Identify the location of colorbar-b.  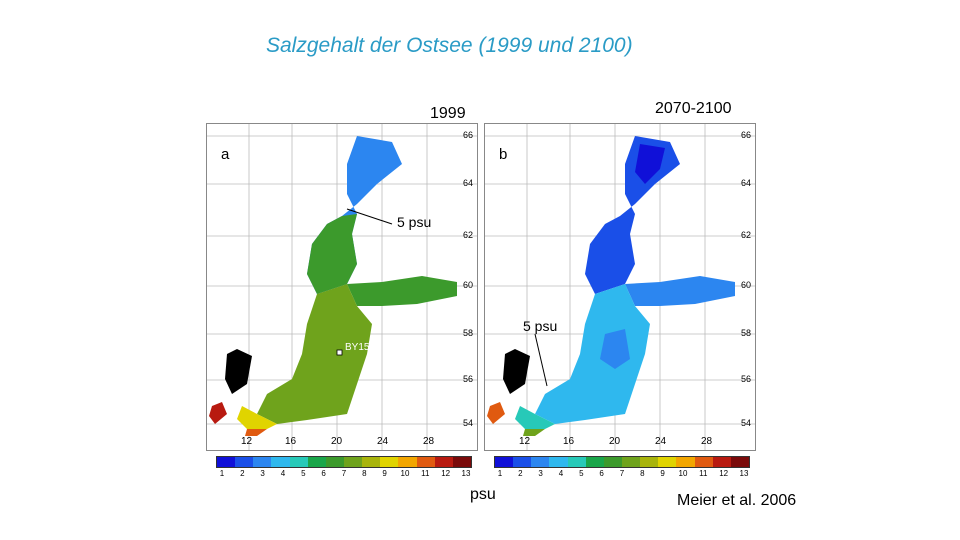
(622, 462).